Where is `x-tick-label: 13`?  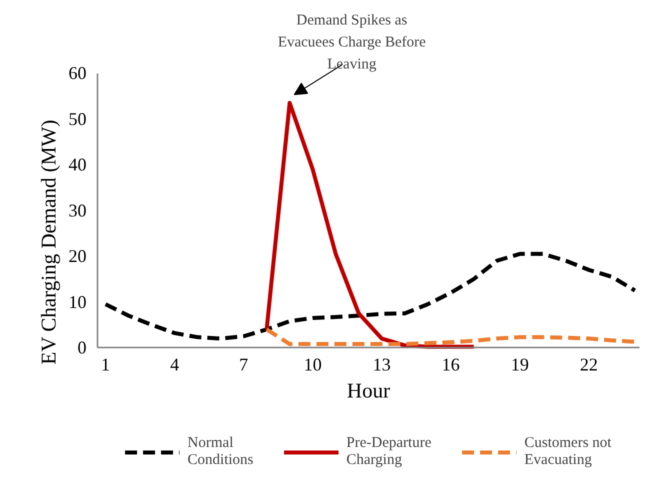 x-tick-label: 13 is located at coordinates (381, 364).